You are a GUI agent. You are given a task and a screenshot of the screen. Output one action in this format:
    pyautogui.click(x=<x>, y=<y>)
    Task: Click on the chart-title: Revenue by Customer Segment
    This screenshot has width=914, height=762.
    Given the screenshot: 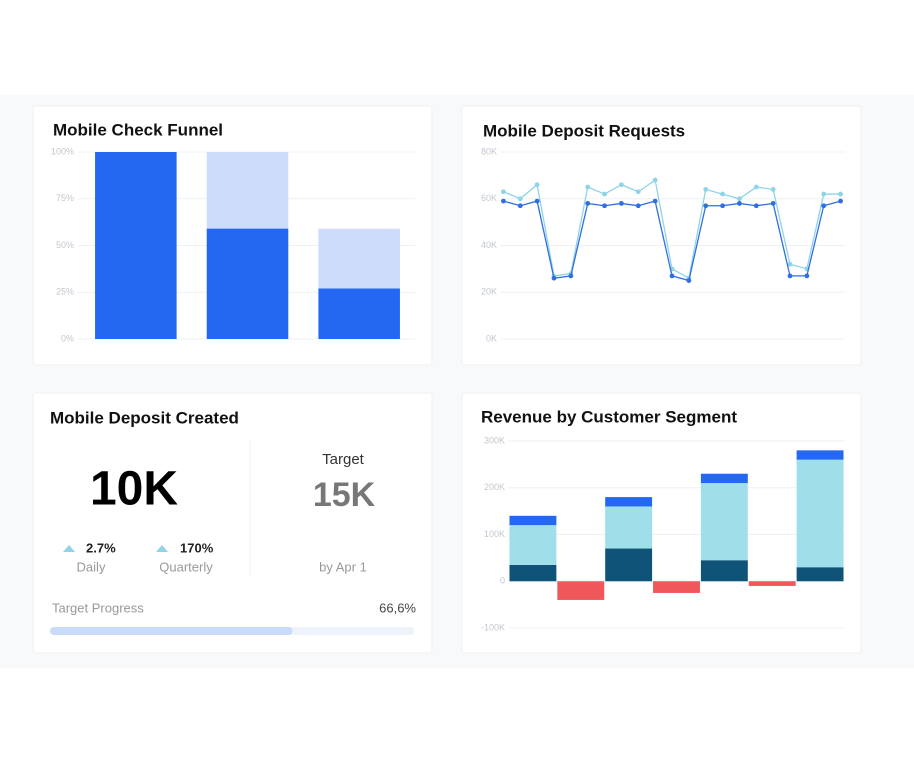 What is the action you would take?
    pyautogui.click(x=609, y=416)
    